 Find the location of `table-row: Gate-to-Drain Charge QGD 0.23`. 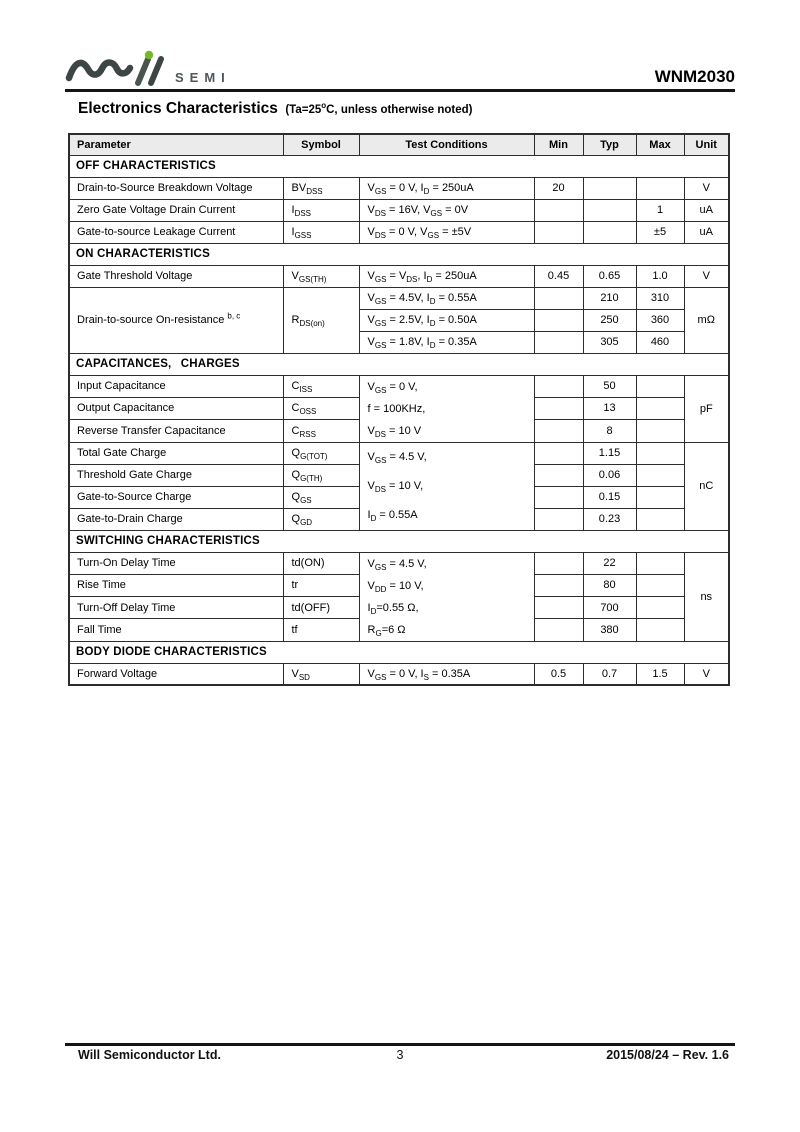

table-row: Gate-to-Drain Charge QGD 0.23 is located at coordinates (398, 519).